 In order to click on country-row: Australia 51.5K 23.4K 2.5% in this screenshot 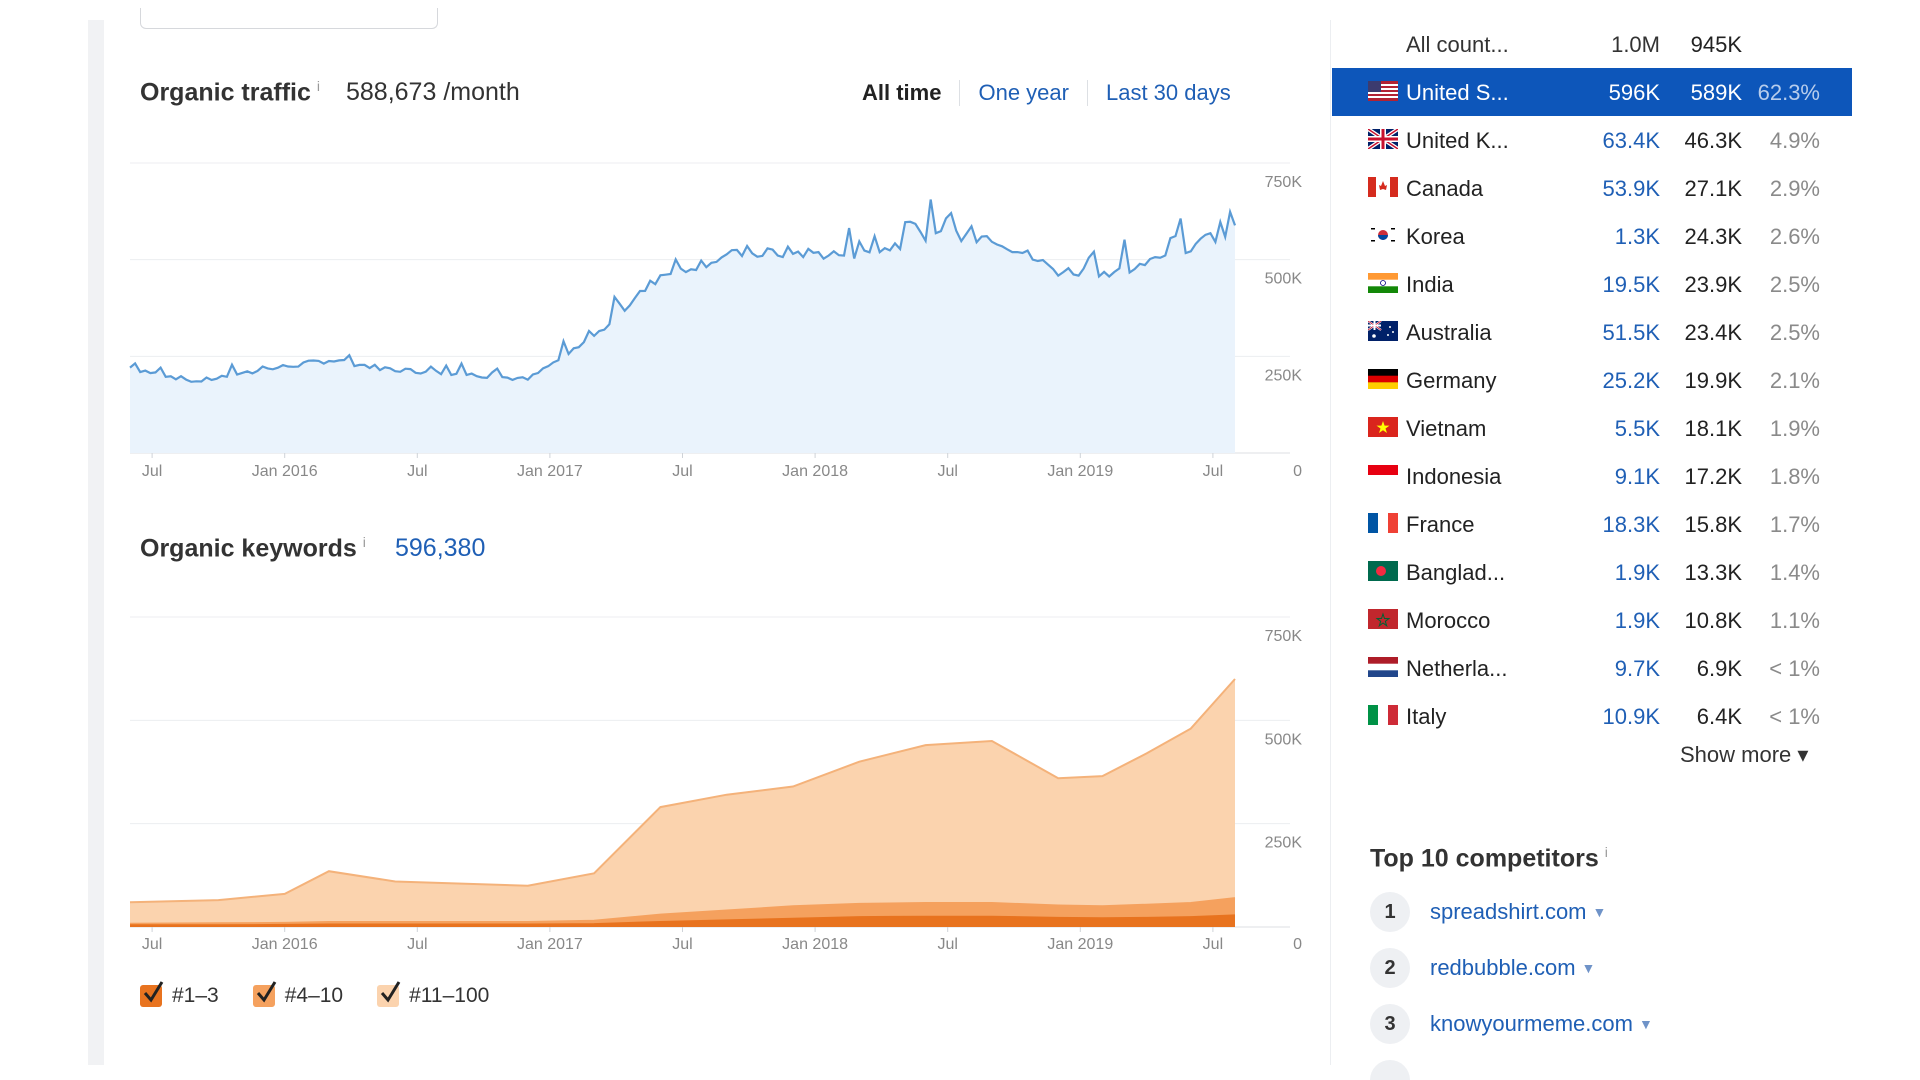, I will do `click(1592, 332)`.